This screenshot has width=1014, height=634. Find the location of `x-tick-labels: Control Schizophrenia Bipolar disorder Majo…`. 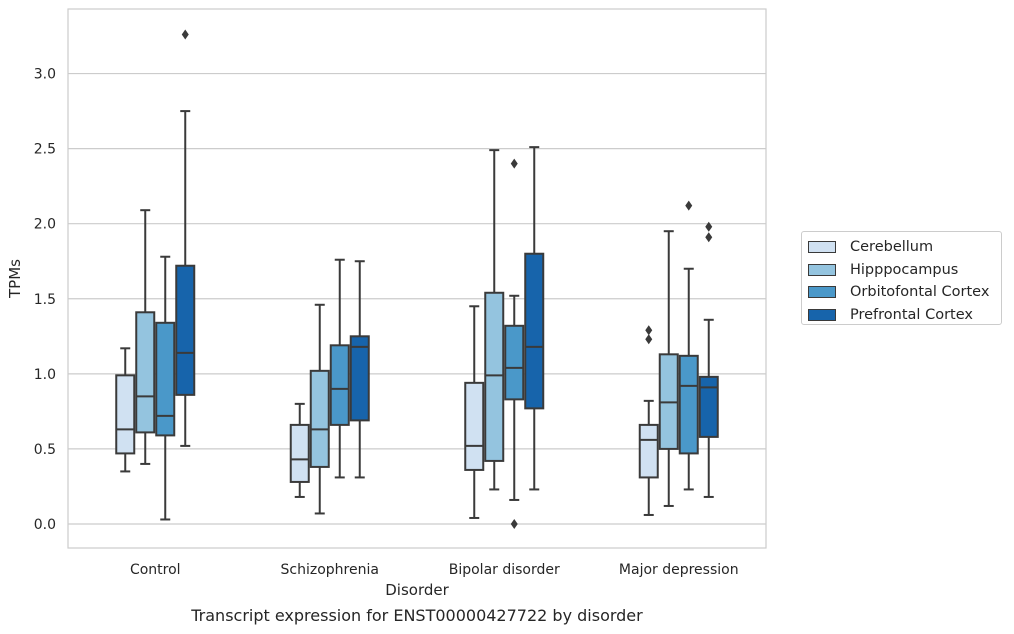

x-tick-labels: Control Schizophrenia Bipolar disorder Majo… is located at coordinates (434, 570).